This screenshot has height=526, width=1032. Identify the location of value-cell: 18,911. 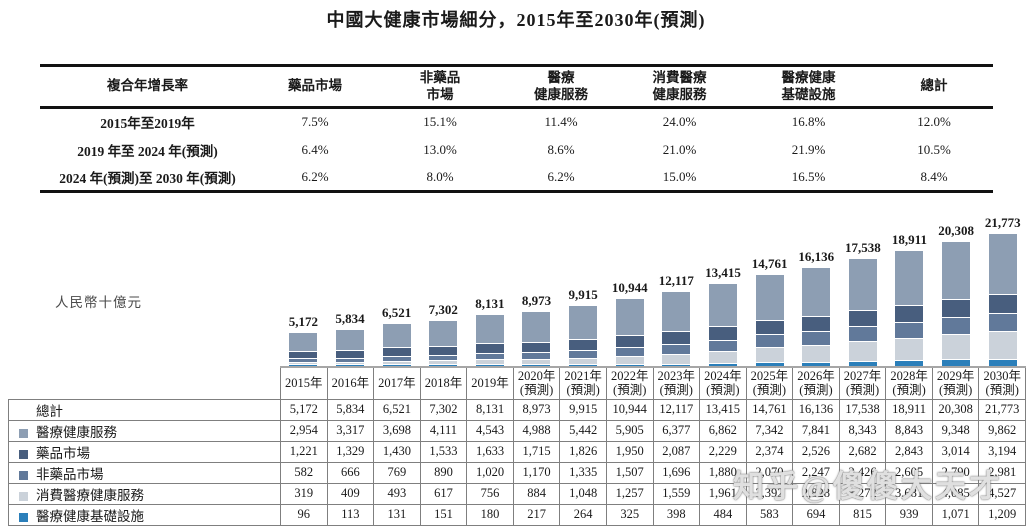
(909, 409).